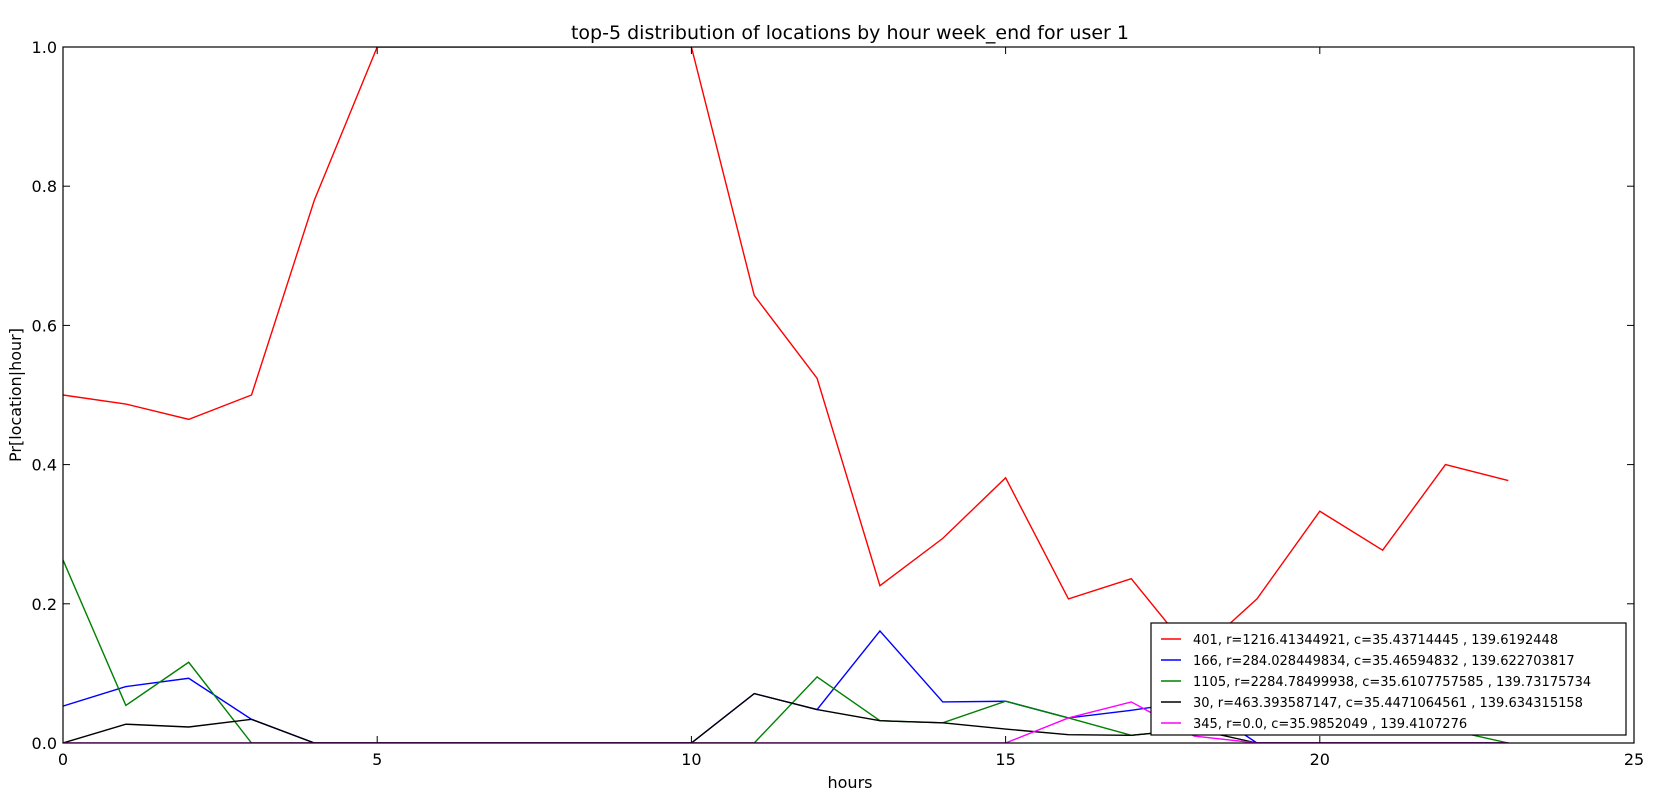  What do you see at coordinates (1005, 759) in the screenshot?
I see `x-tick-label: 15` at bounding box center [1005, 759].